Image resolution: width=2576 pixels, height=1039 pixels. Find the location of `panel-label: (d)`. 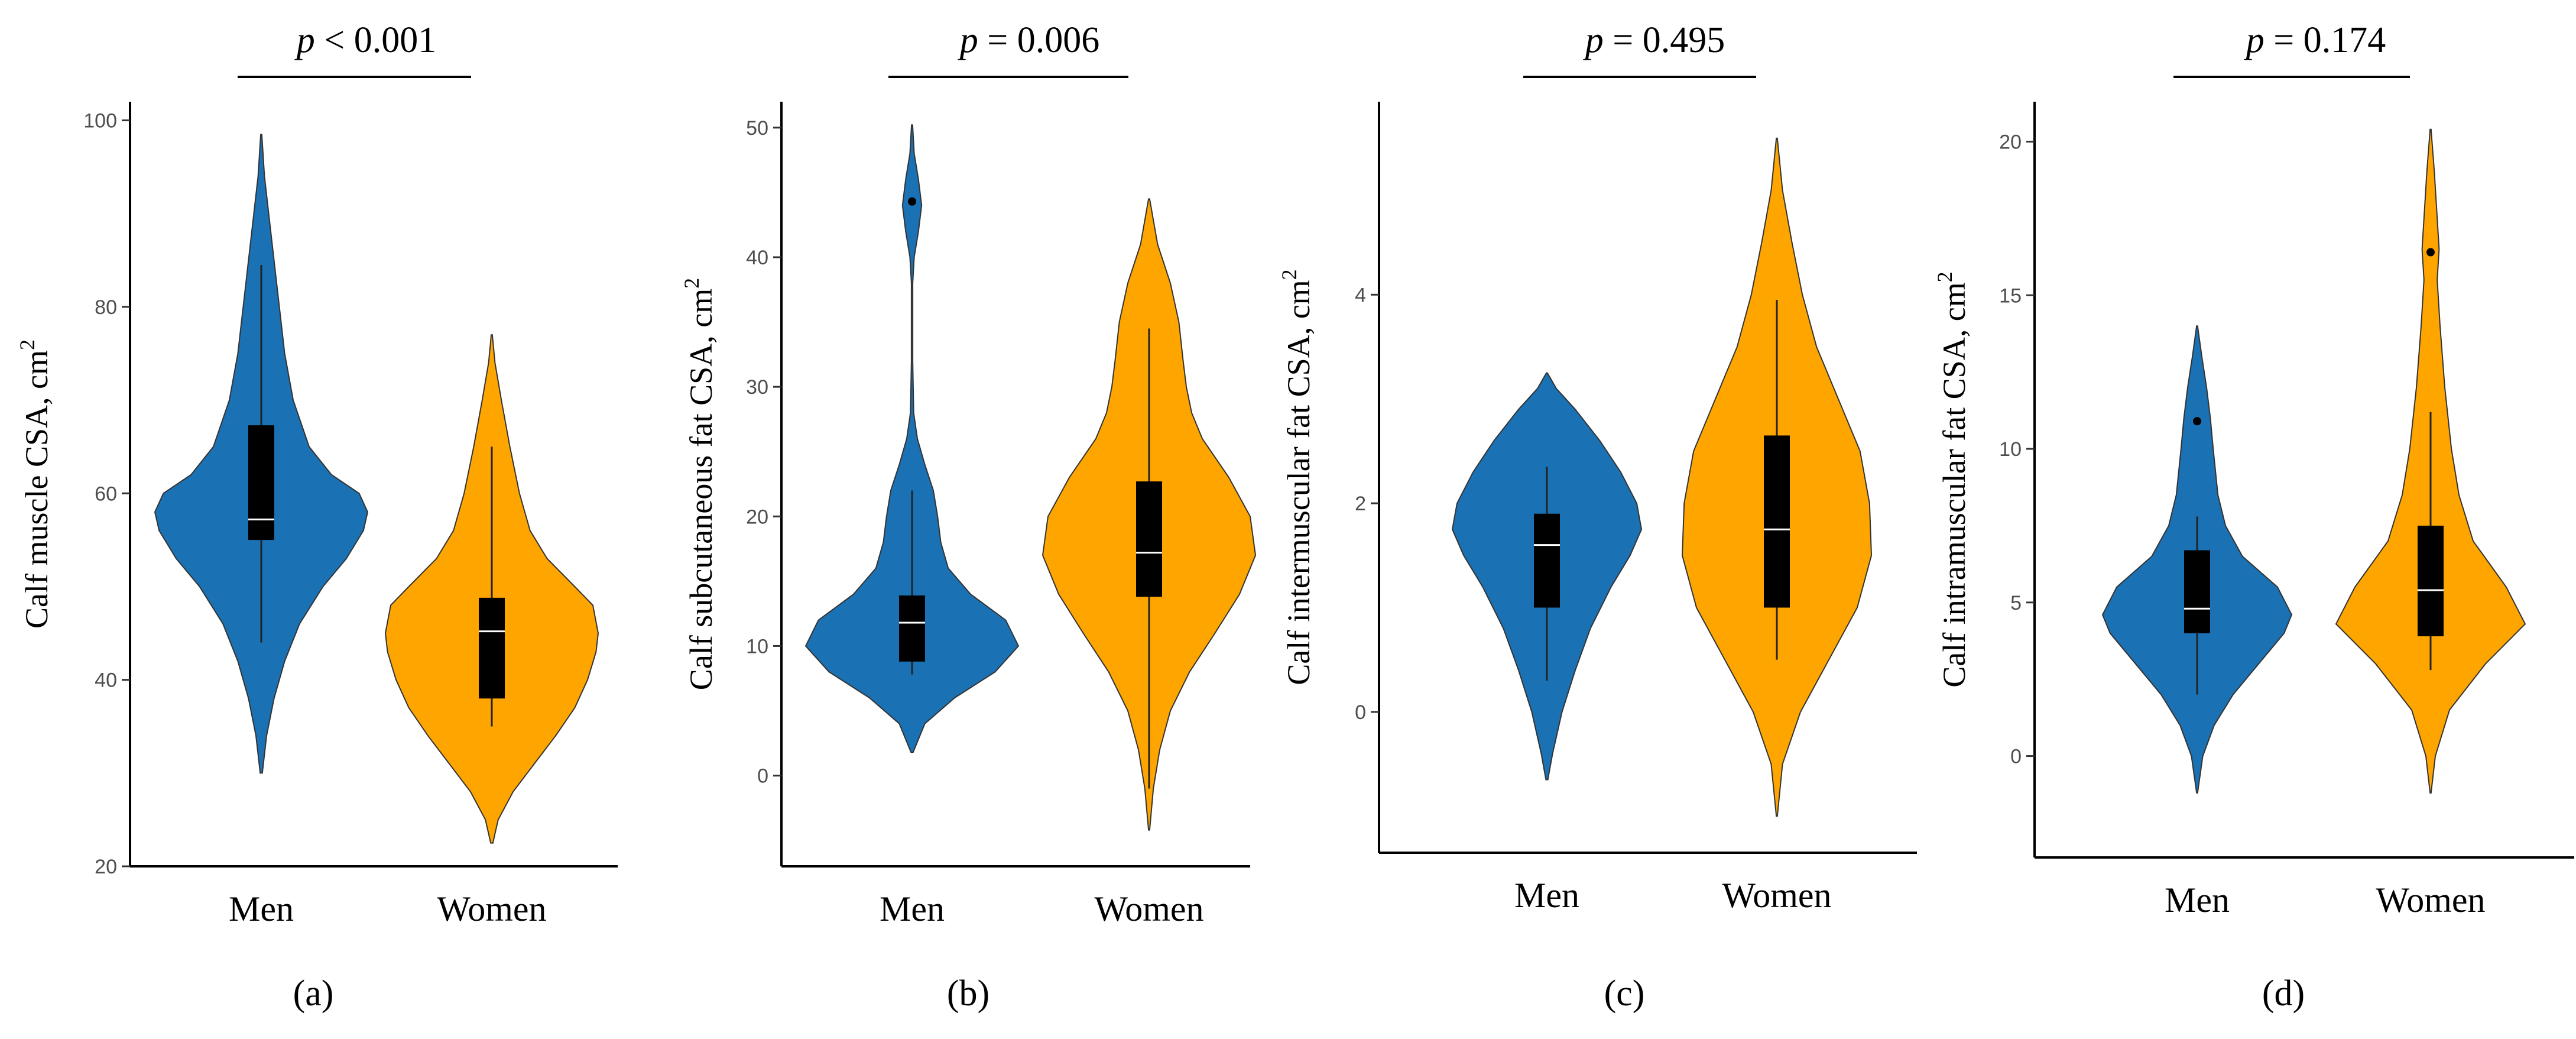

panel-label: (d) is located at coordinates (2283, 993).